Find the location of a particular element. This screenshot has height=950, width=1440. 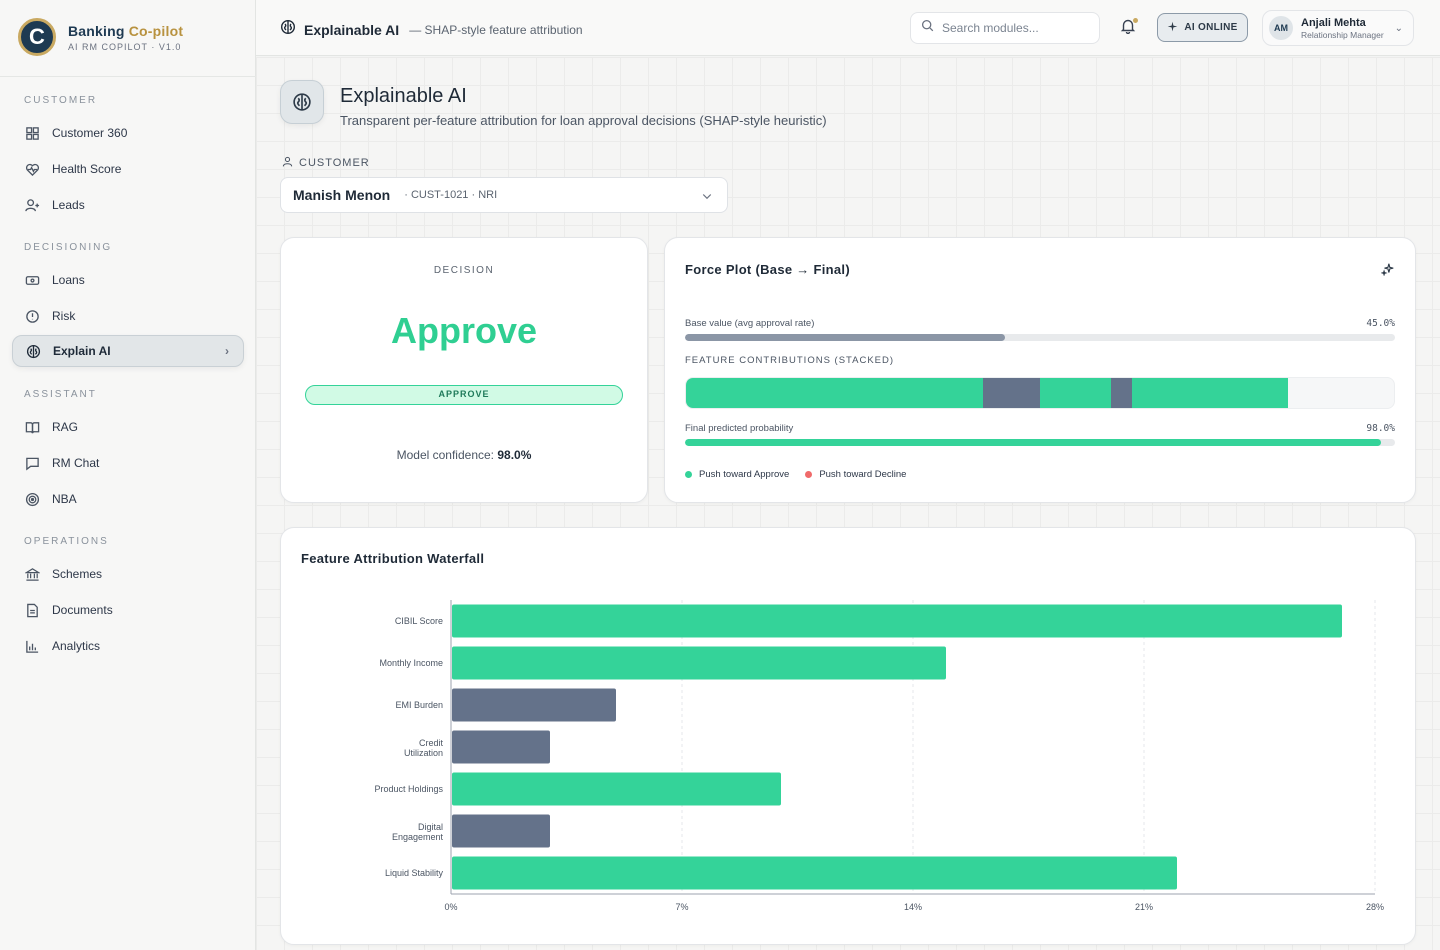

y-tick-label: Liquid Stability is located at coordinates (414, 873).